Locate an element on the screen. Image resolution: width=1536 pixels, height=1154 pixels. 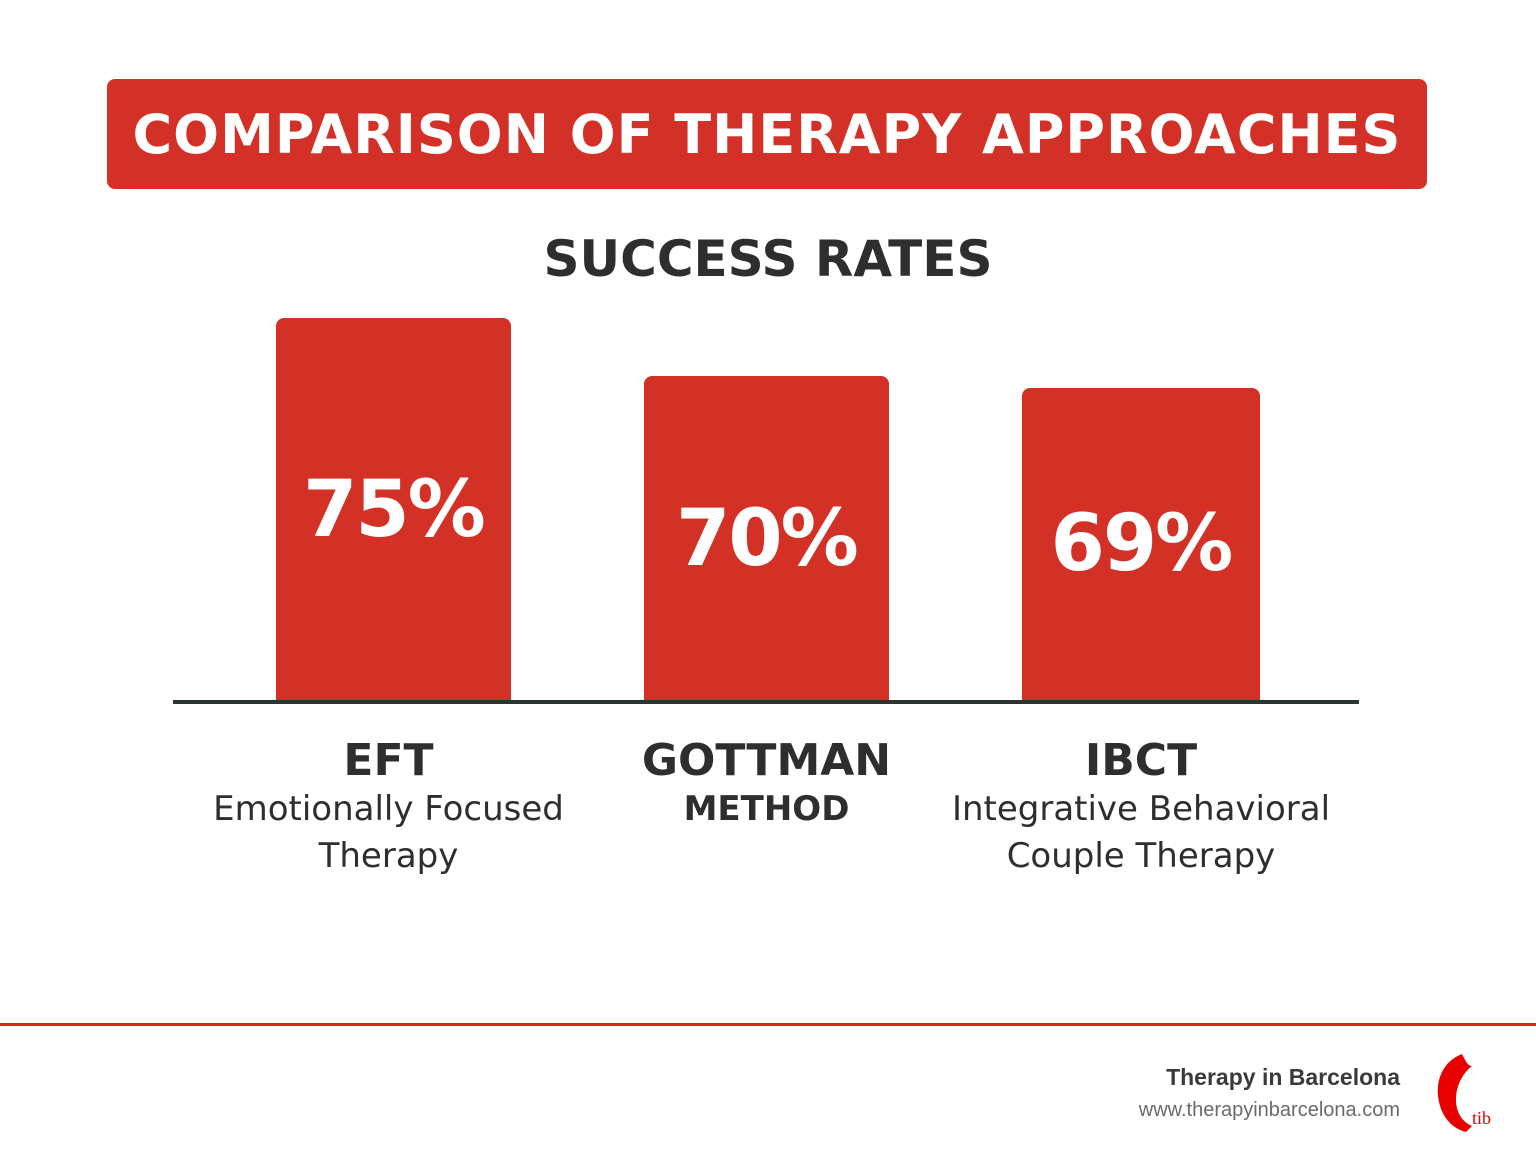
svg-text: tib is located at coordinates (1481, 1118).